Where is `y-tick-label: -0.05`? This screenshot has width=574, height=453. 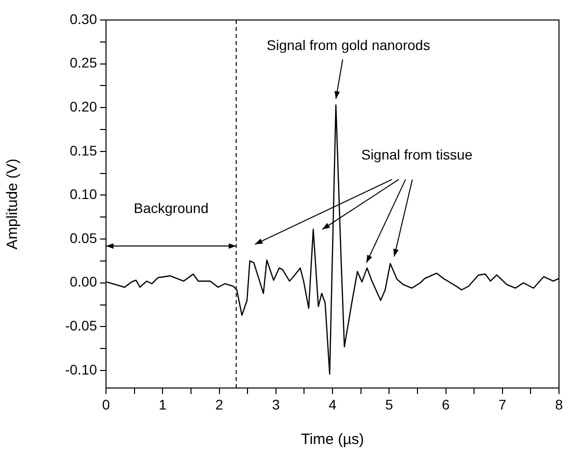
y-tick-label: -0.05 is located at coordinates (81, 326).